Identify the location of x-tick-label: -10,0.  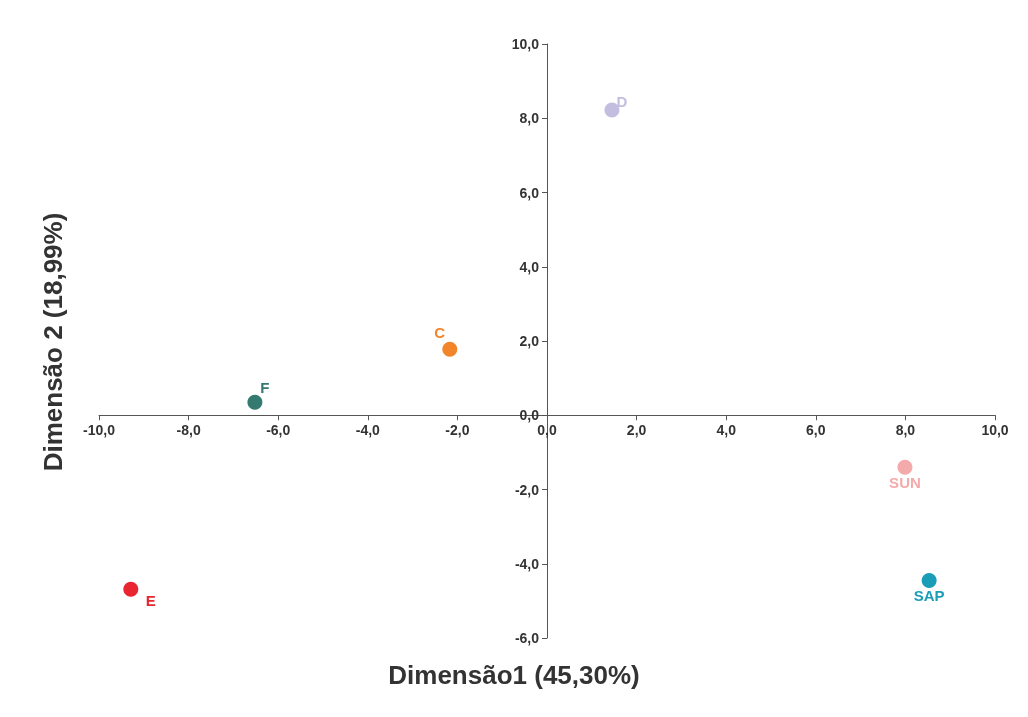
(99, 430).